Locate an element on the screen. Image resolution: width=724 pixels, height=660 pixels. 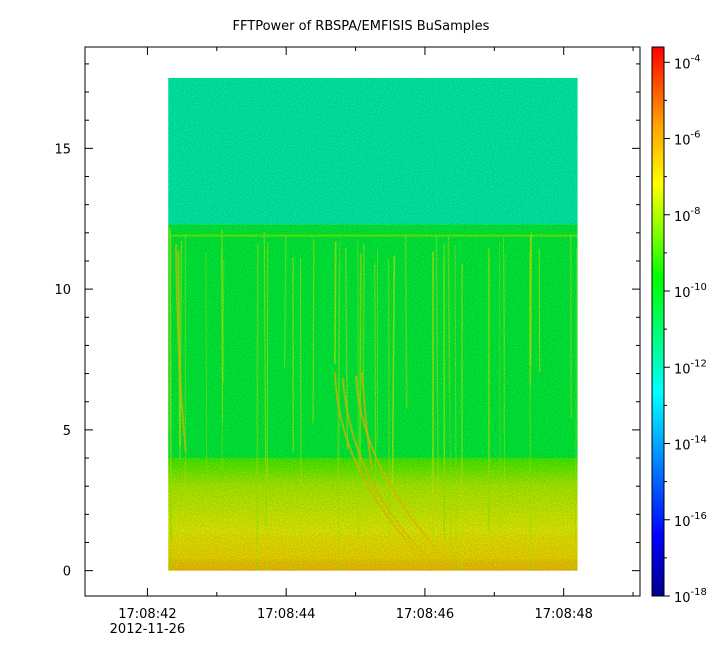
y-tick-label: 0 is located at coordinates (67, 572).